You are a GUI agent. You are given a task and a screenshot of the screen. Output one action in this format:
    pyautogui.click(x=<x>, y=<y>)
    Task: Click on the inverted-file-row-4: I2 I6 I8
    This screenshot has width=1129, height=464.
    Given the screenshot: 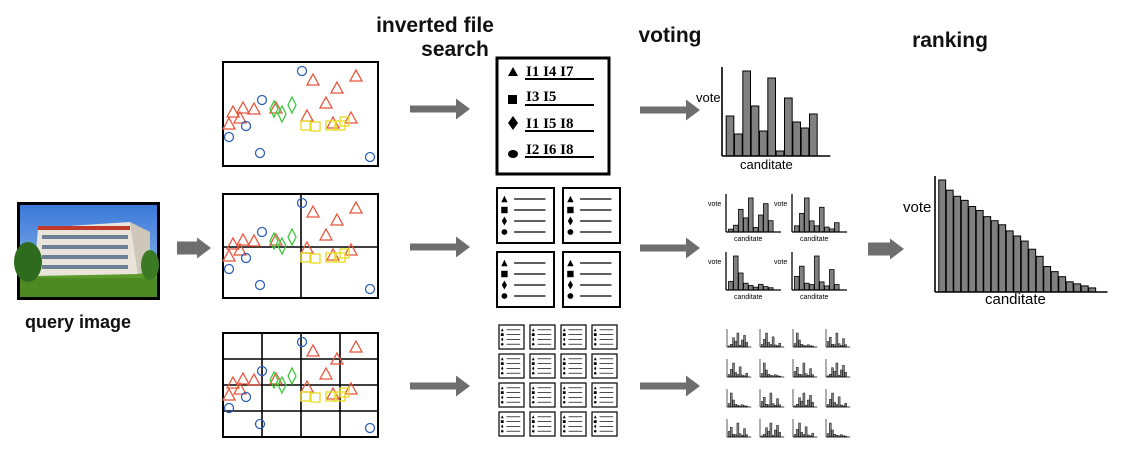 What is the action you would take?
    pyautogui.click(x=551, y=150)
    